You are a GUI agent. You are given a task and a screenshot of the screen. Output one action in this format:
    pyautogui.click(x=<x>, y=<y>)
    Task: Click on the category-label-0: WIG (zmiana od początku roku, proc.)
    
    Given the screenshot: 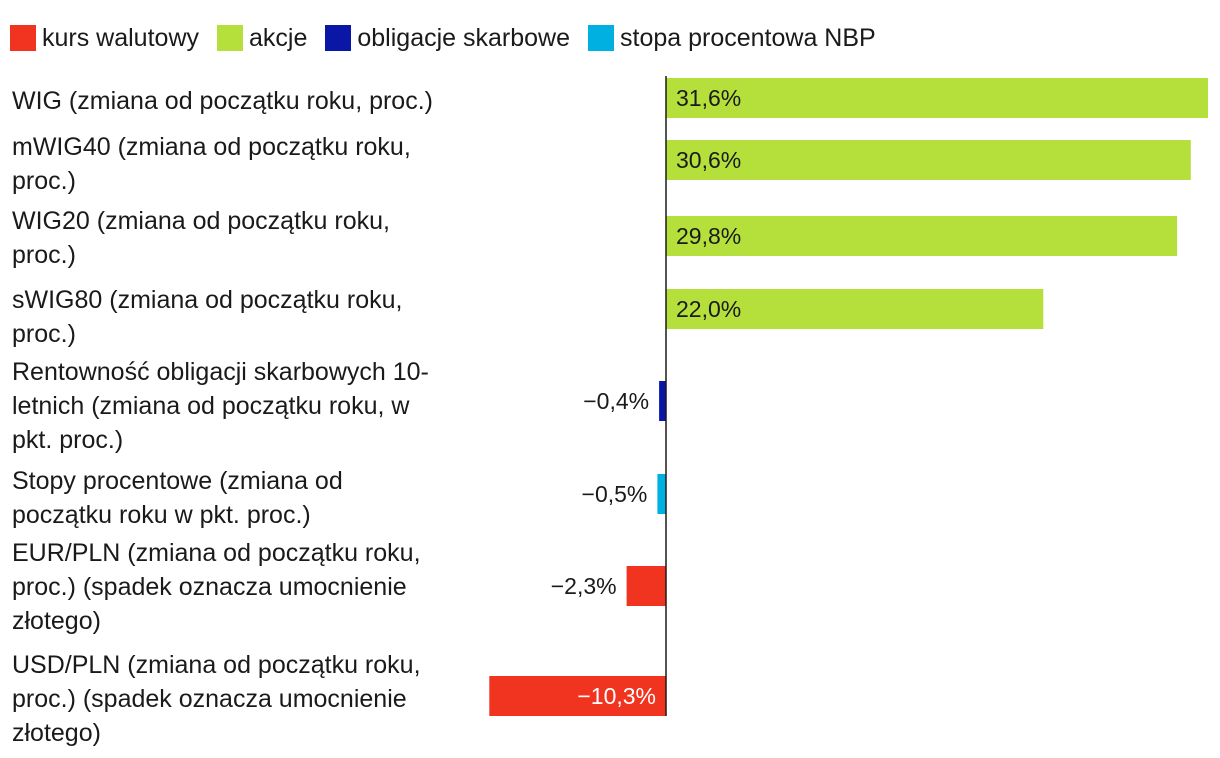 What is the action you would take?
    pyautogui.click(x=222, y=101)
    